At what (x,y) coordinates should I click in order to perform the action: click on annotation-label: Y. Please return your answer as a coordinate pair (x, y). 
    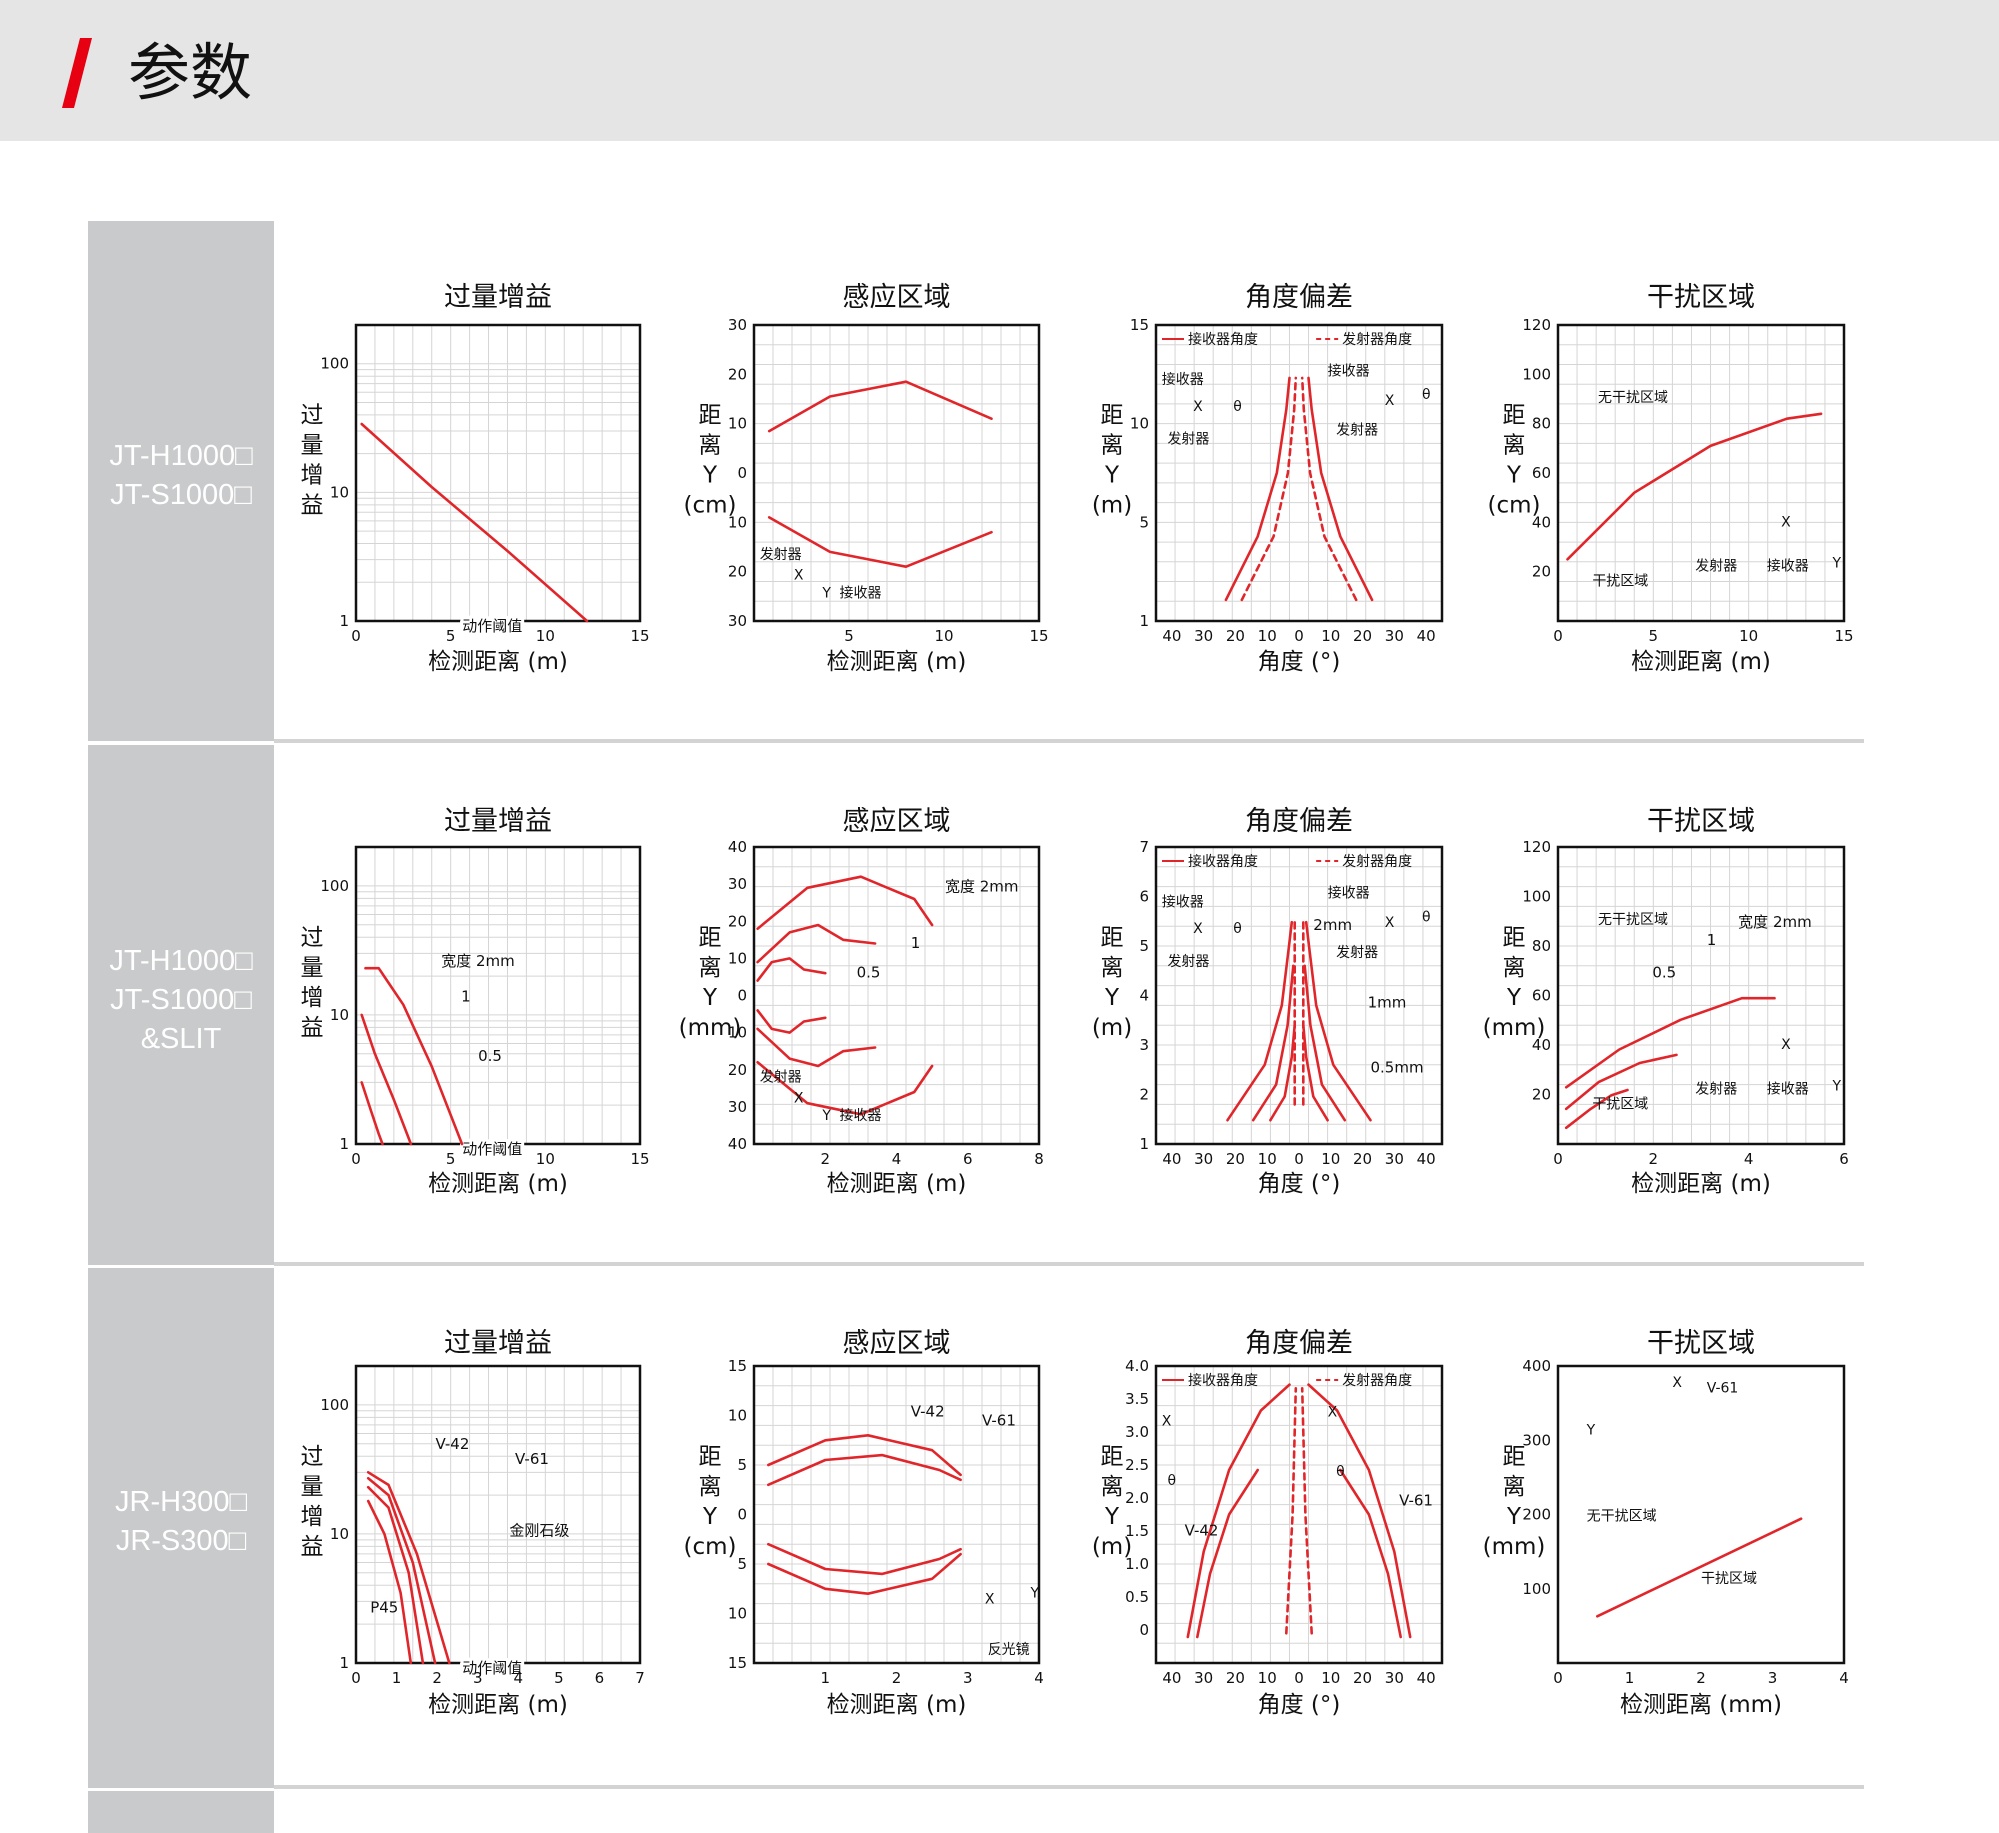
    Looking at the image, I should click on (826, 593).